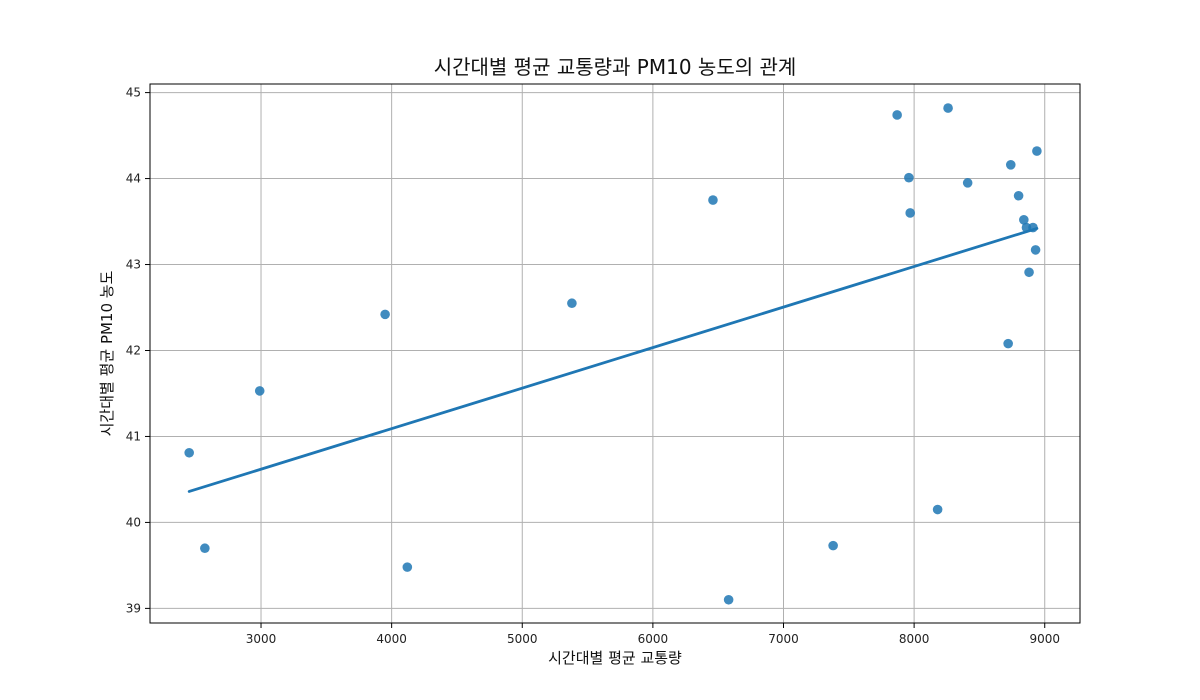 The width and height of the screenshot is (1200, 700). What do you see at coordinates (133, 608) in the screenshot?
I see `y-tick-label: 39` at bounding box center [133, 608].